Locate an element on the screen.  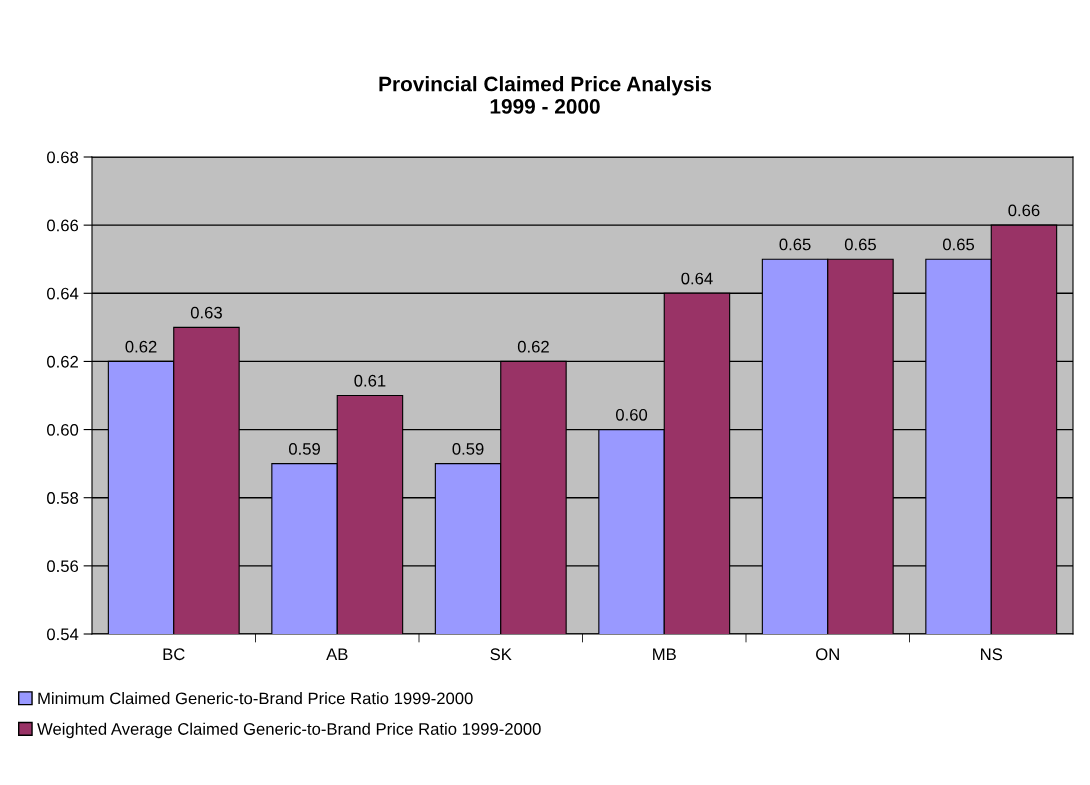
y-tick-label: 0.68 is located at coordinates (63, 157).